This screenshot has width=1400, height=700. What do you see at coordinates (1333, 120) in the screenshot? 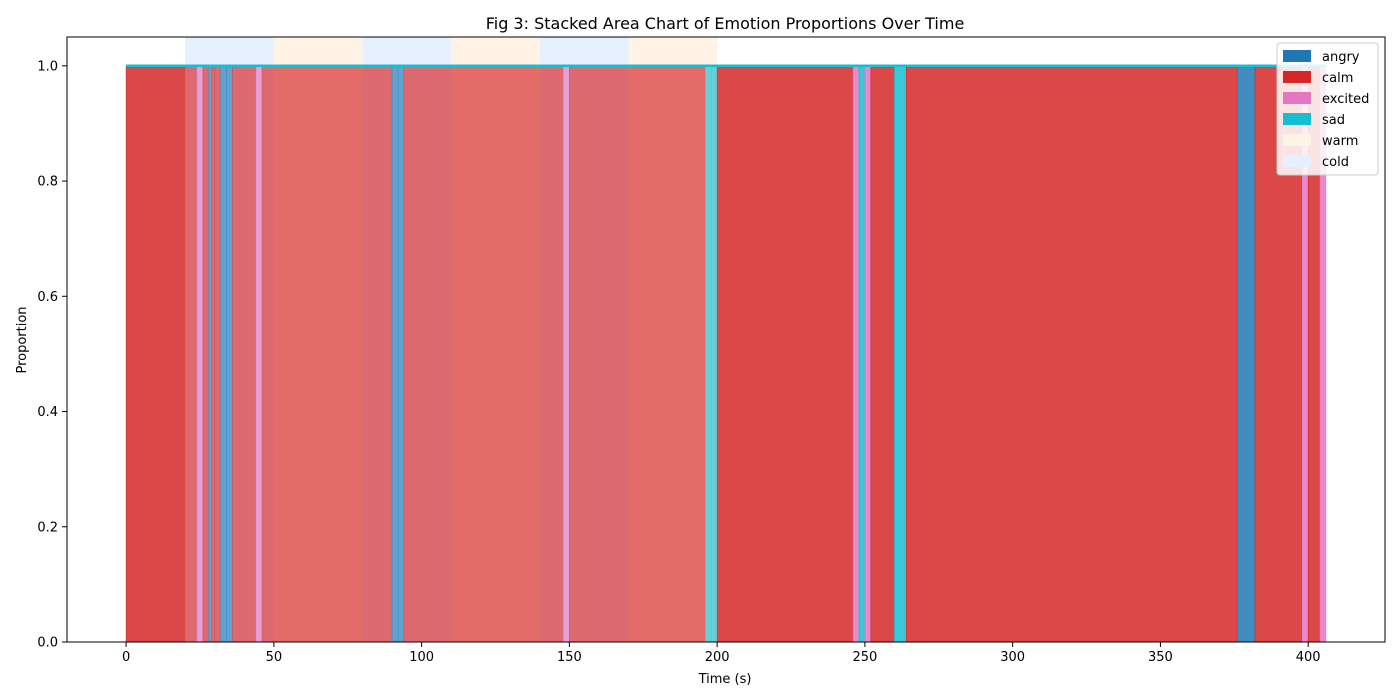
I see `legend-label-sad: sad` at bounding box center [1333, 120].